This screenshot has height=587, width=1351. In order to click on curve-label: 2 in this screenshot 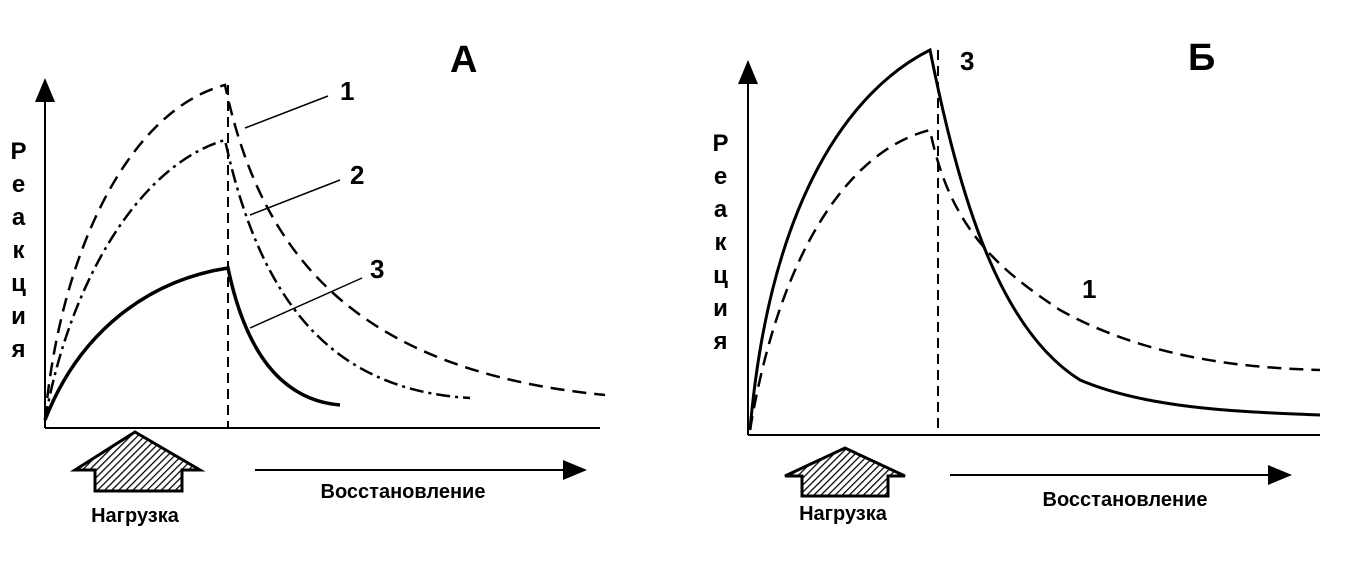, I will do `click(357, 175)`.